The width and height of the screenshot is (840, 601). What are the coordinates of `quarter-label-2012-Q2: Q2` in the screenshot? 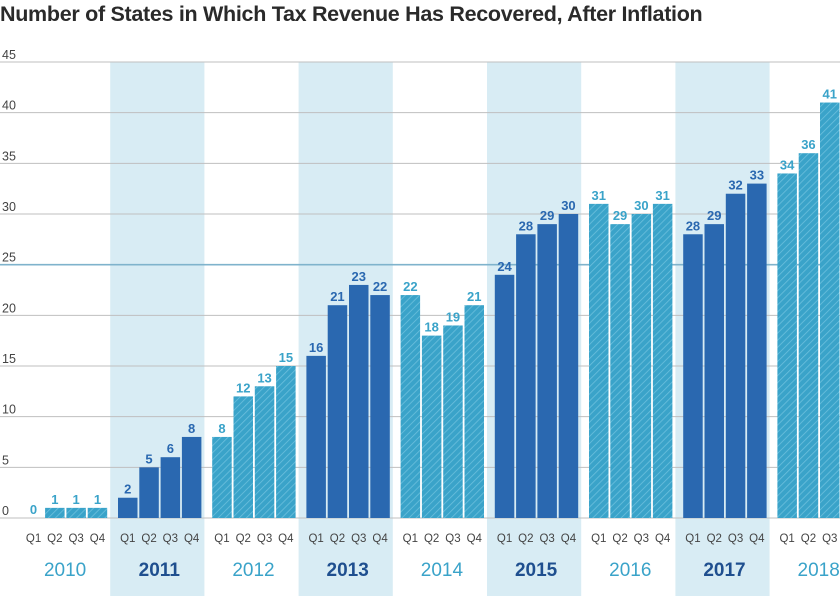 It's located at (243, 539).